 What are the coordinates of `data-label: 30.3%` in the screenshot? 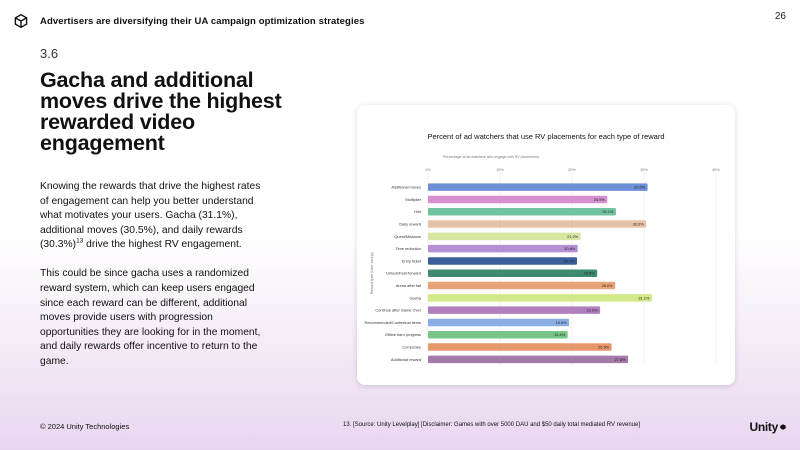 It's located at (639, 223).